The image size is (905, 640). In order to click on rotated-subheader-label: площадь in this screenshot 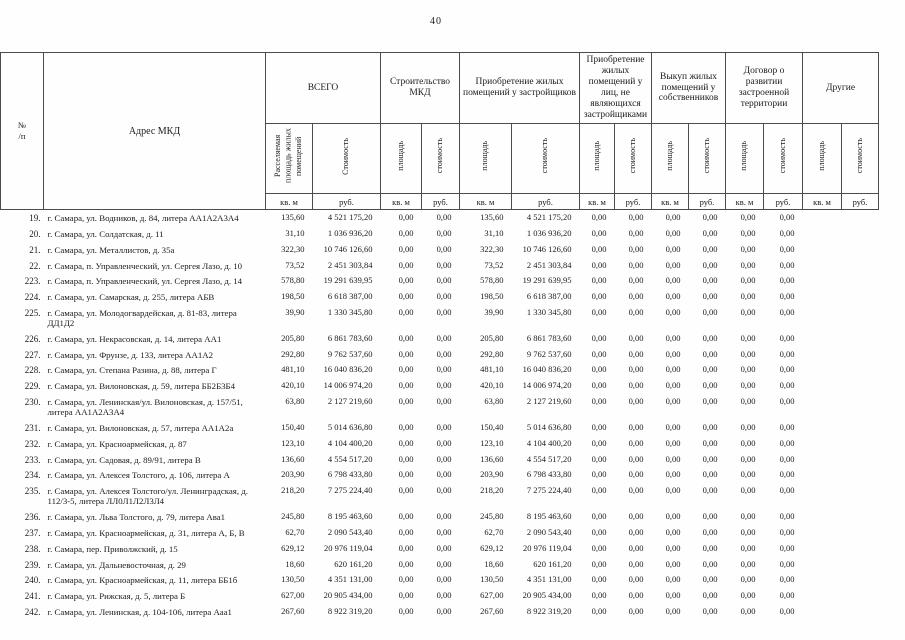, I will do `click(744, 156)`.